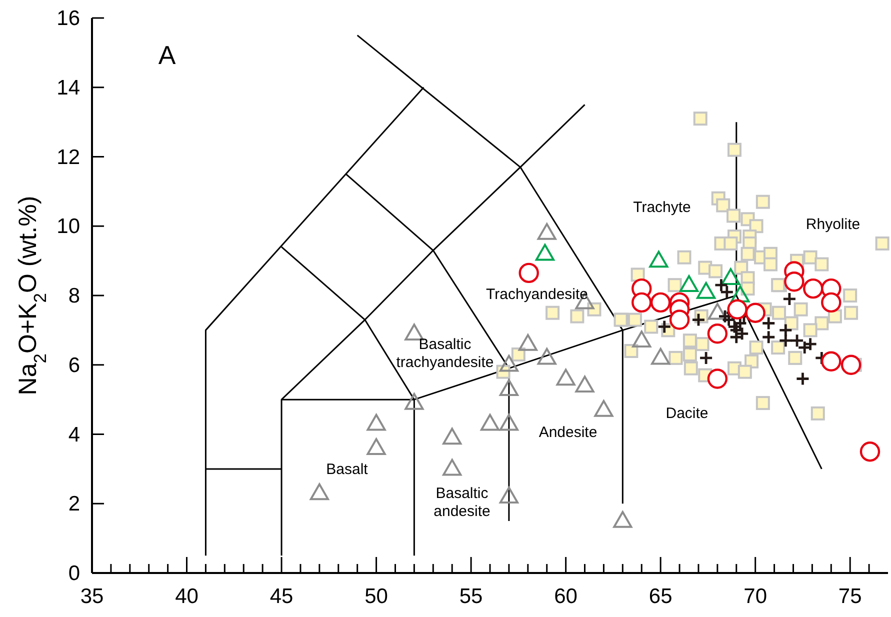  Describe the element at coordinates (68, 88) in the screenshot. I see `y-tick-label: 14` at that location.